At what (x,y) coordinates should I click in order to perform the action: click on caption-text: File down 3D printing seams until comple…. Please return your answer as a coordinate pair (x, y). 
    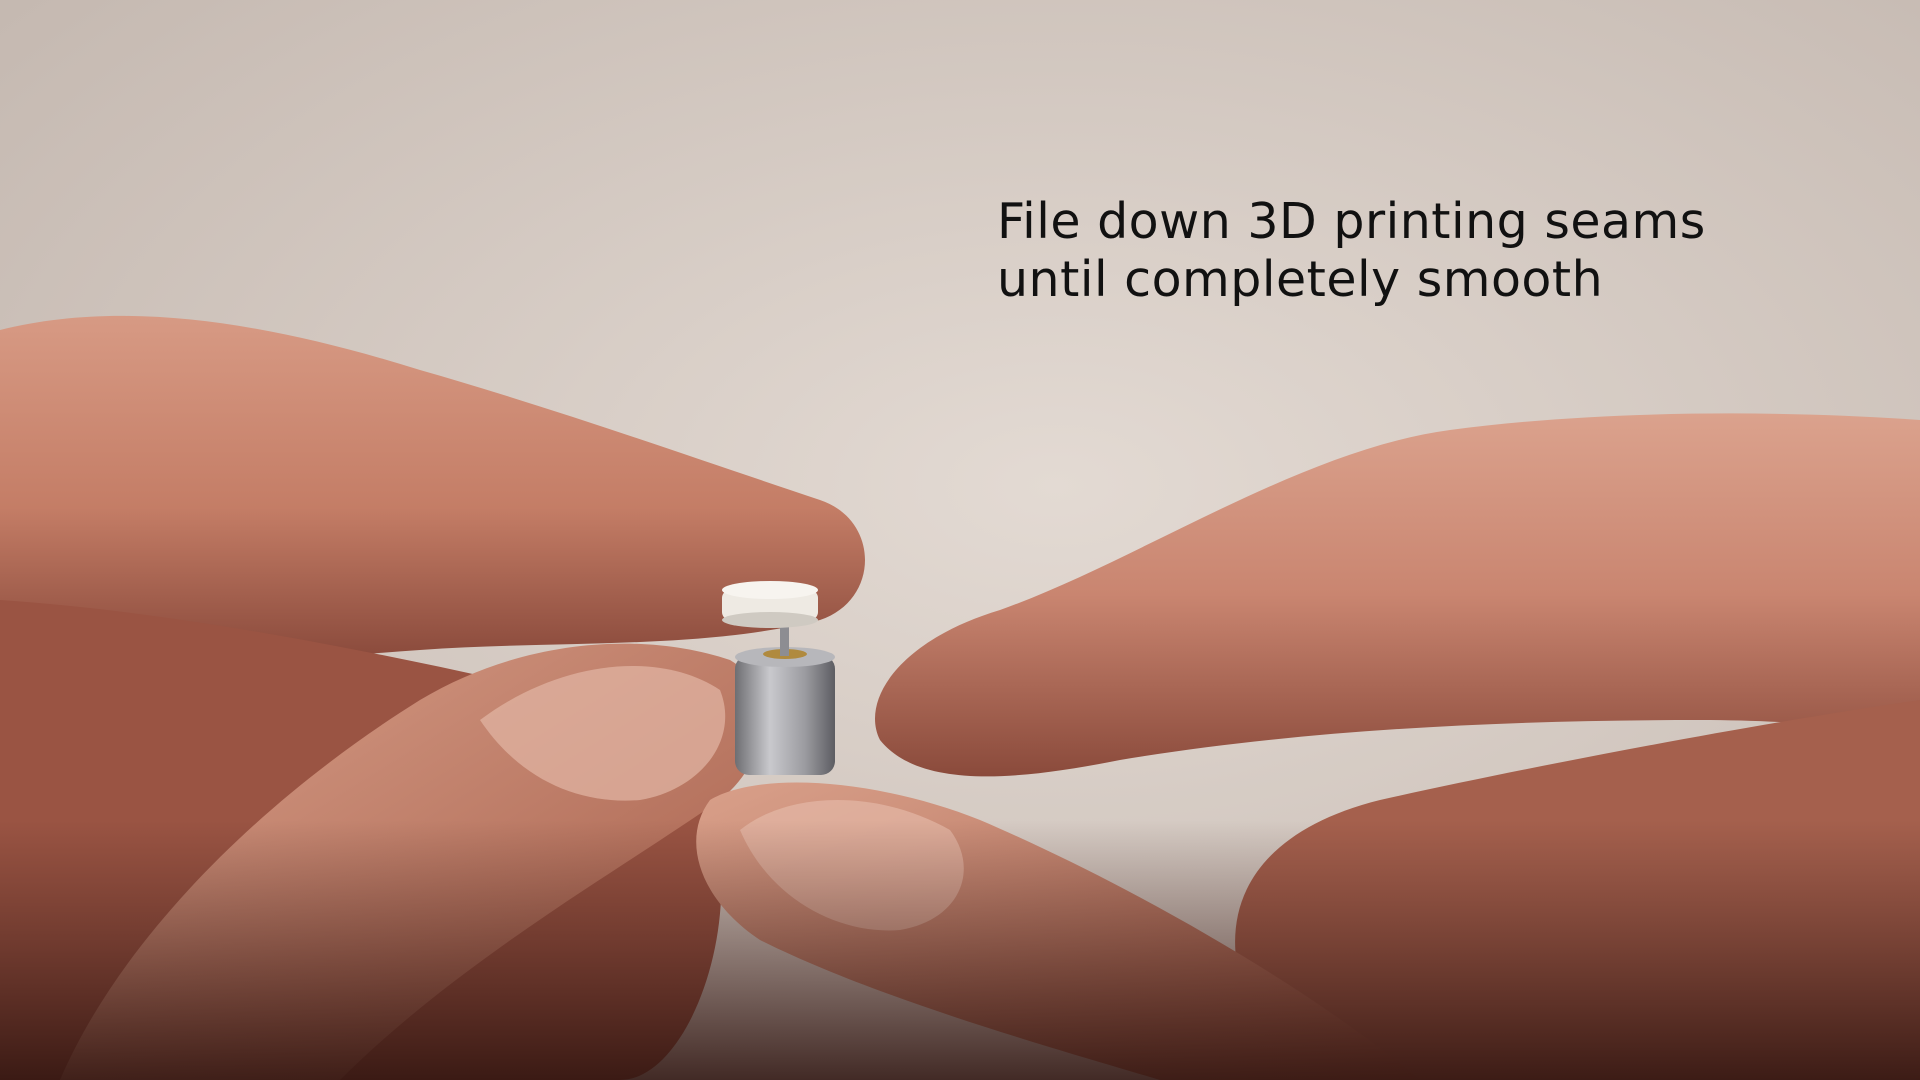
    Looking at the image, I should click on (1437, 251).